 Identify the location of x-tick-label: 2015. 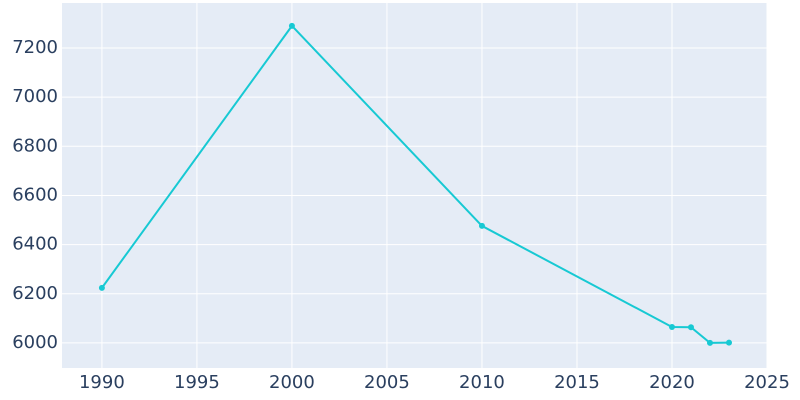
(577, 382).